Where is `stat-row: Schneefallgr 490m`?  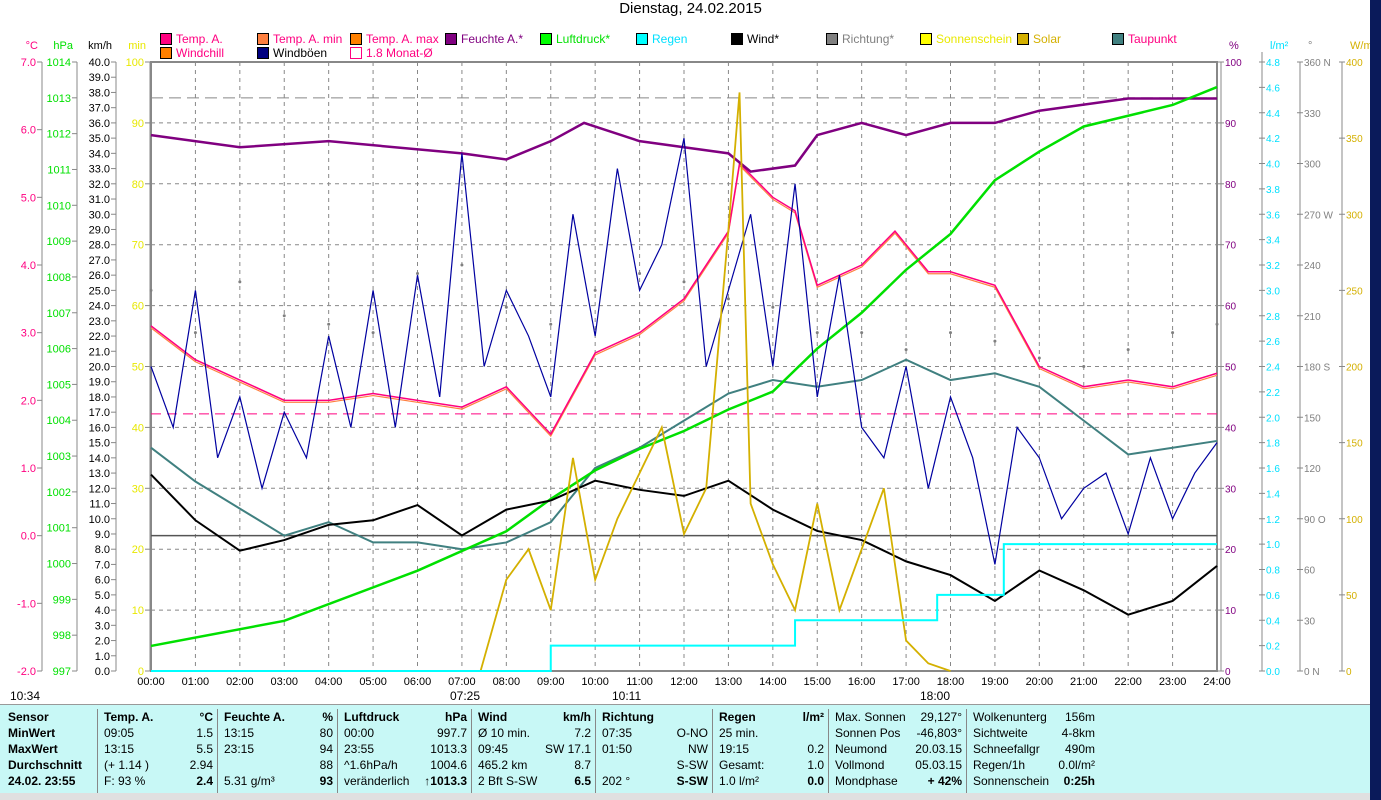 stat-row: Schneefallgr 490m is located at coordinates (1034, 749).